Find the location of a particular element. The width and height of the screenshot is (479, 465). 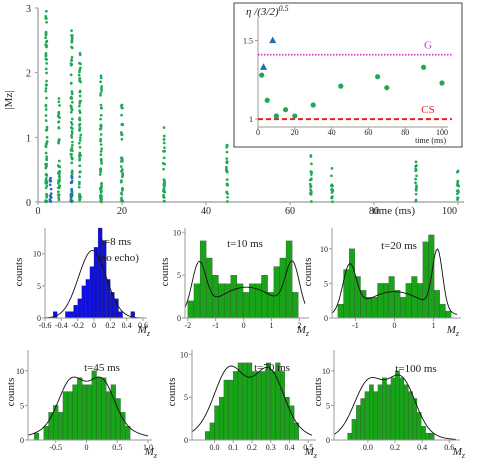

inset-x-tick-label: 40 is located at coordinates (332, 132).